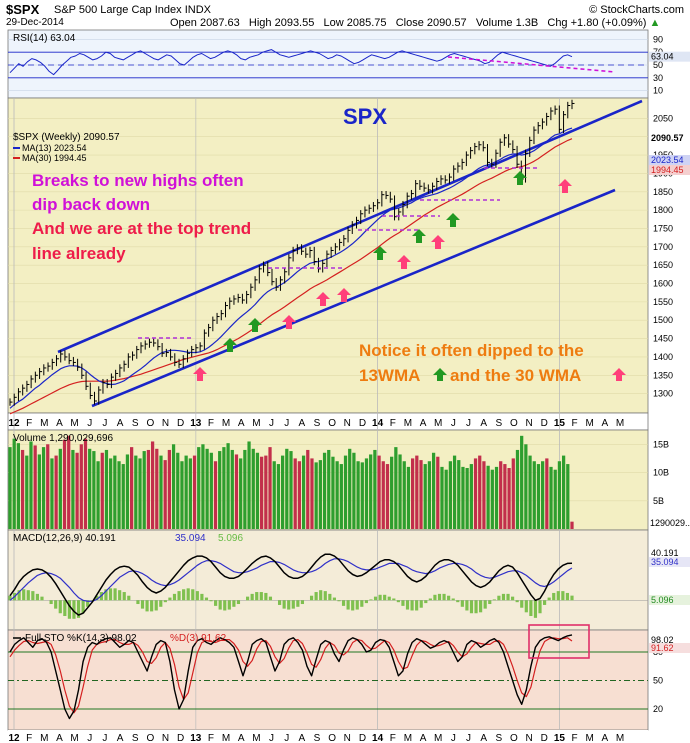 This screenshot has width=690, height=743. Describe the element at coordinates (559, 641) in the screenshot. I see `sto-highlight-box` at that location.